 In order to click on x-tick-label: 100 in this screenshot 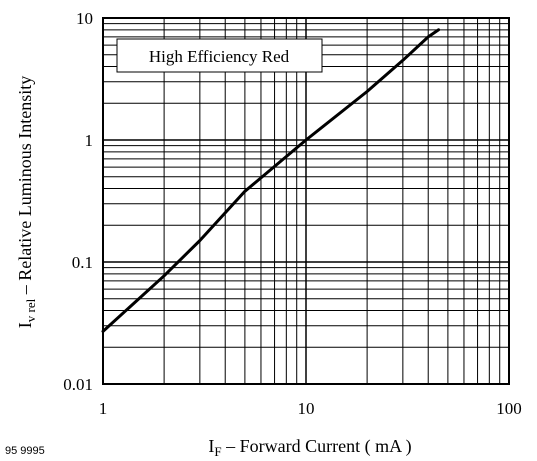, I will do `click(509, 408)`.